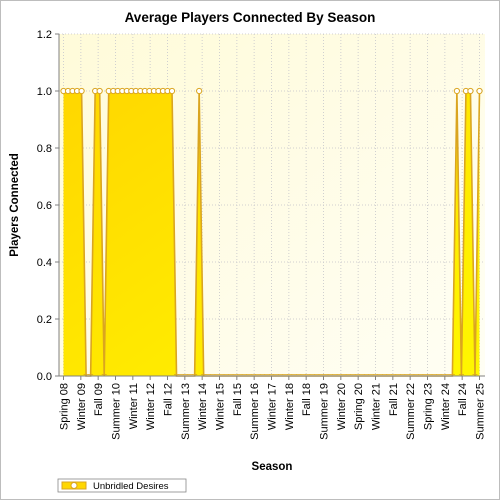  What do you see at coordinates (411, 411) in the screenshot?
I see `x-tick-label: Summer 22` at bounding box center [411, 411].